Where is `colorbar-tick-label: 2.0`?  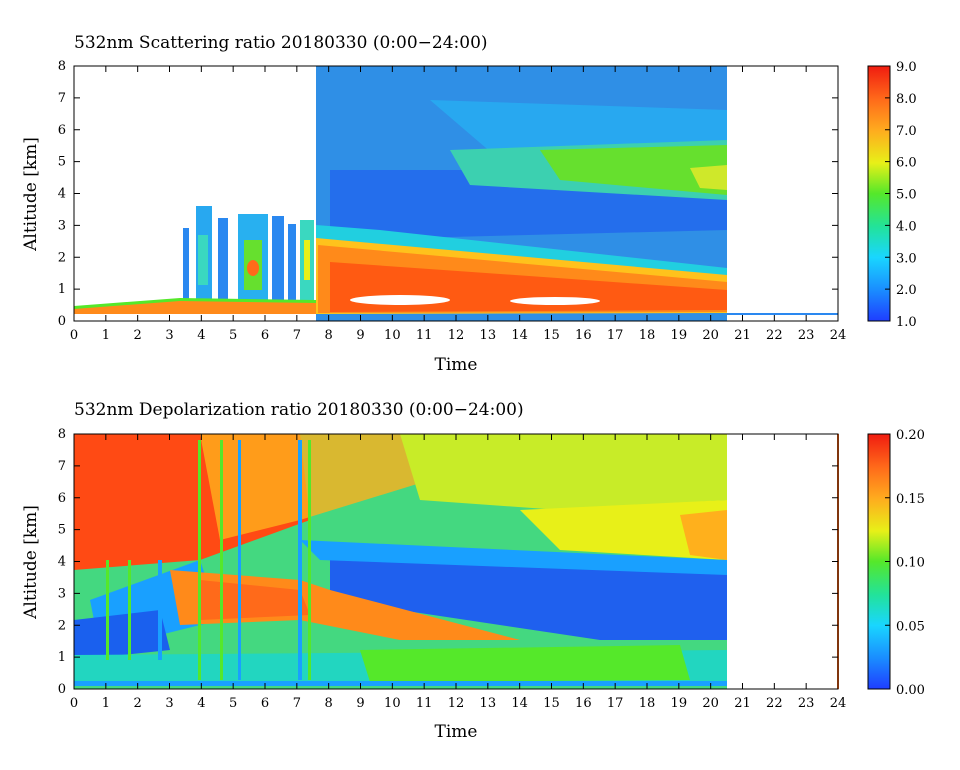
colorbar-tick-label: 2.0 is located at coordinates (906, 290).